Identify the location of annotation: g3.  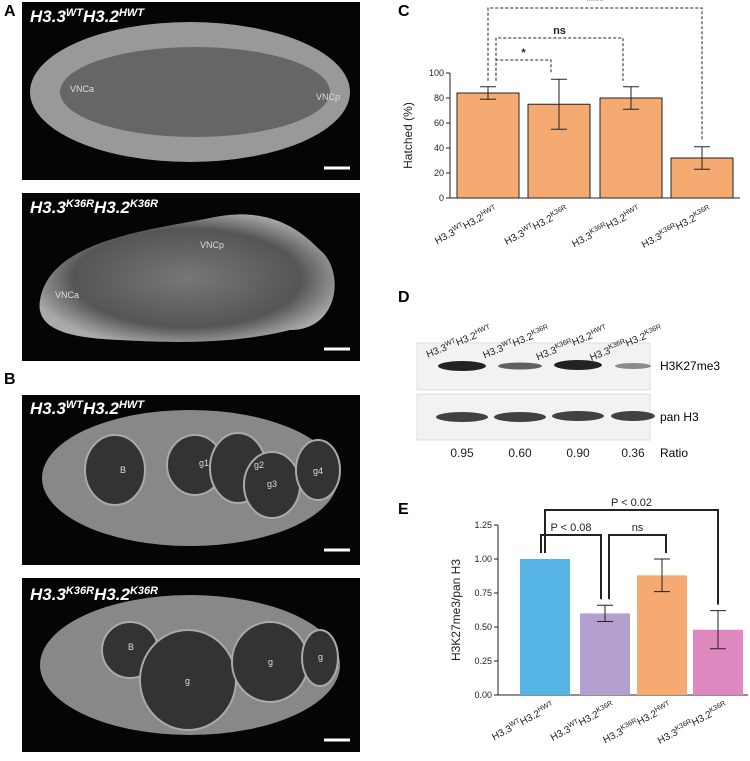
(272, 484).